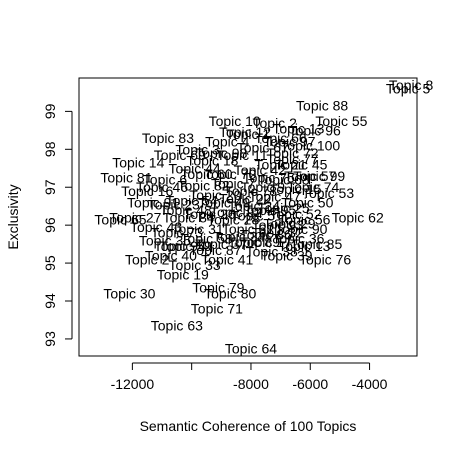  I want to click on topic-point-label: Topic 19, so click(183, 274).